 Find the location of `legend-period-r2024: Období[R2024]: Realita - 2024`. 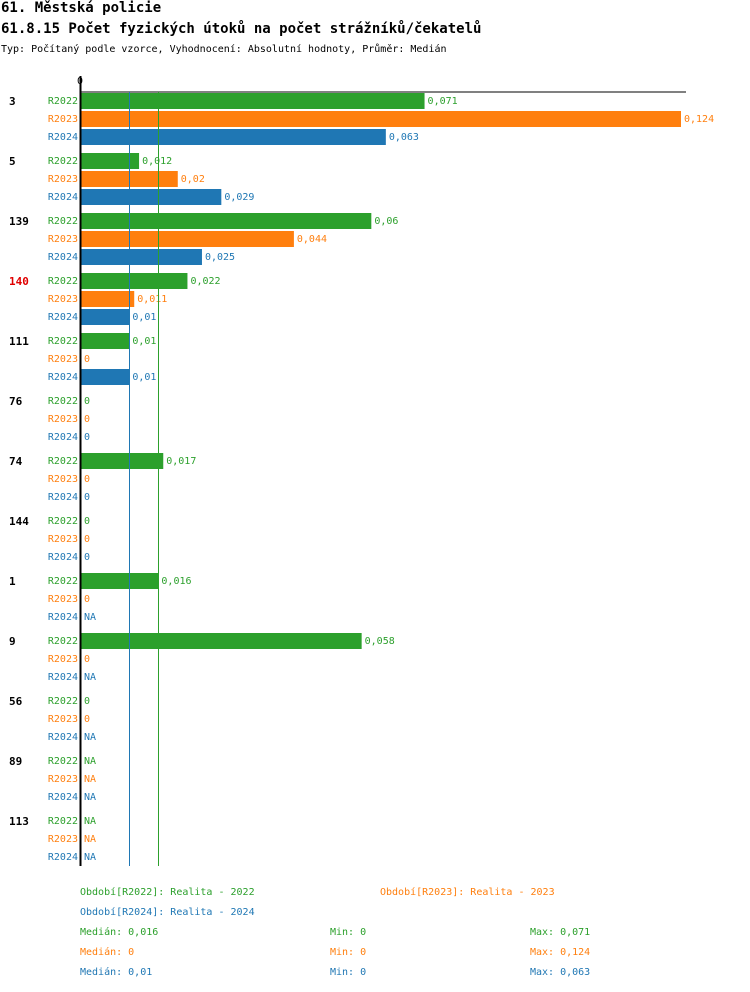

legend-period-r2024: Období[R2024]: Realita - 2024 is located at coordinates (167, 912).